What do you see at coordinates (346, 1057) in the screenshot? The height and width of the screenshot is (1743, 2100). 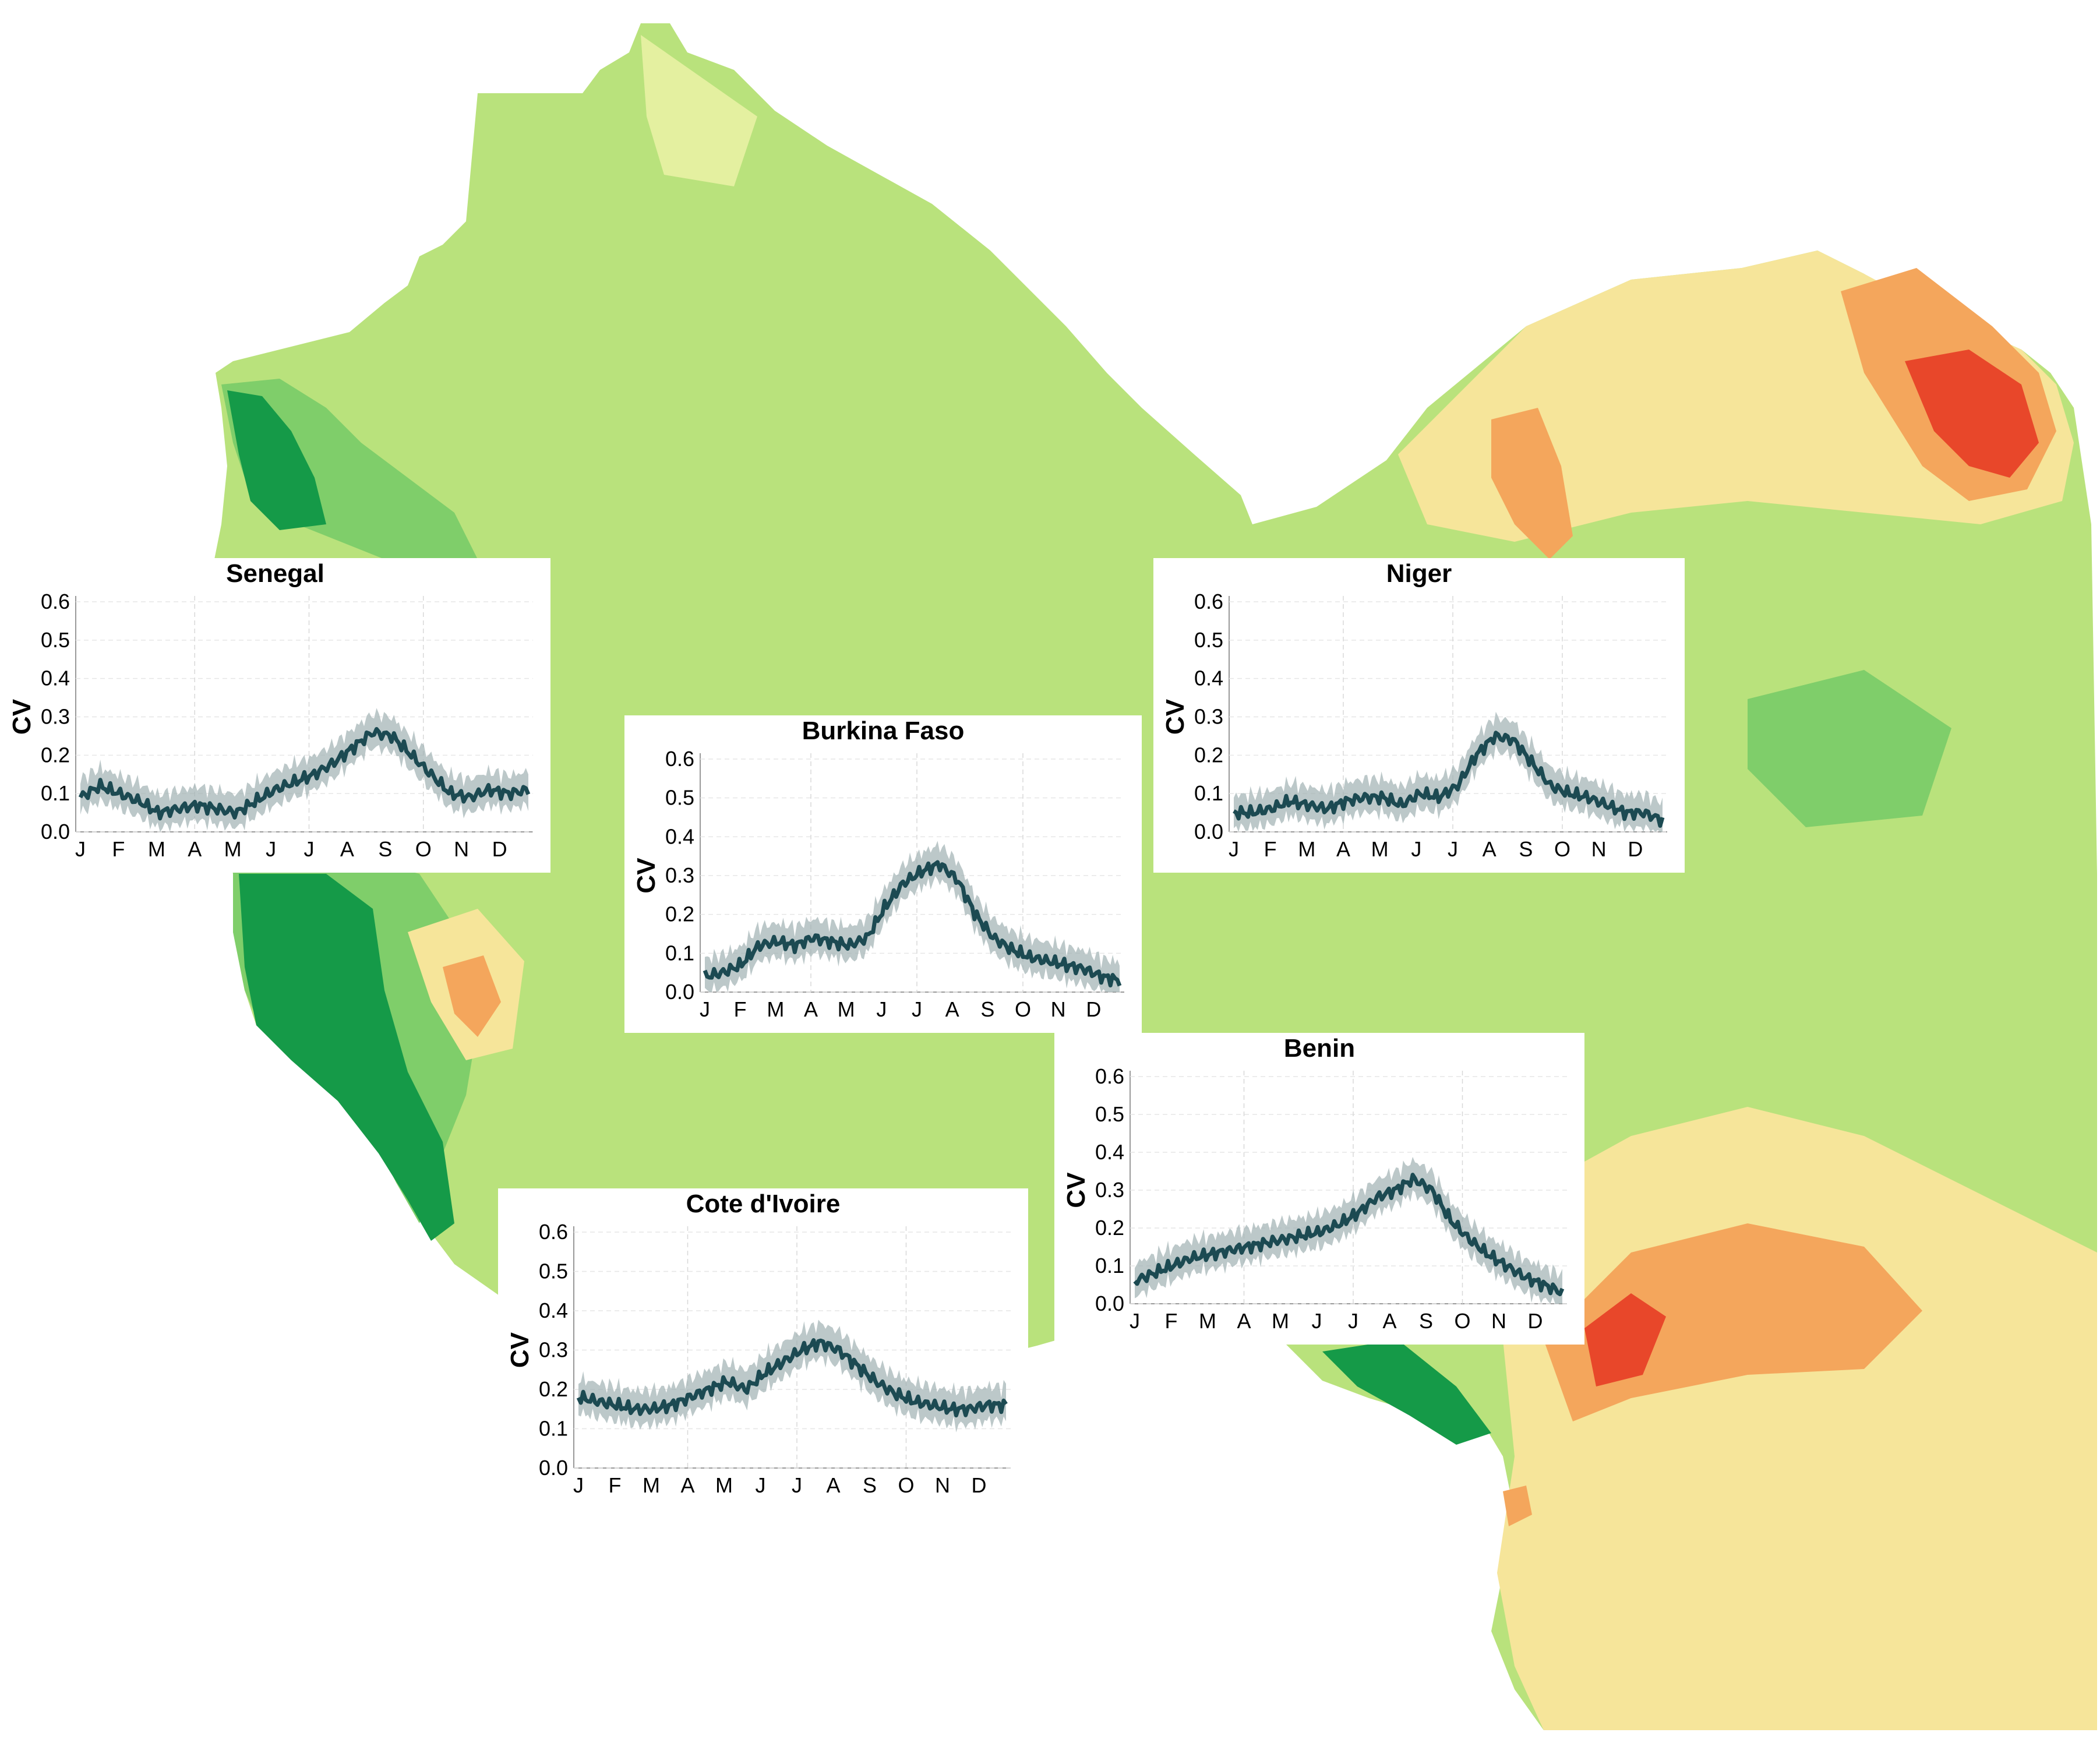 I see `guinea-coast-dark` at bounding box center [346, 1057].